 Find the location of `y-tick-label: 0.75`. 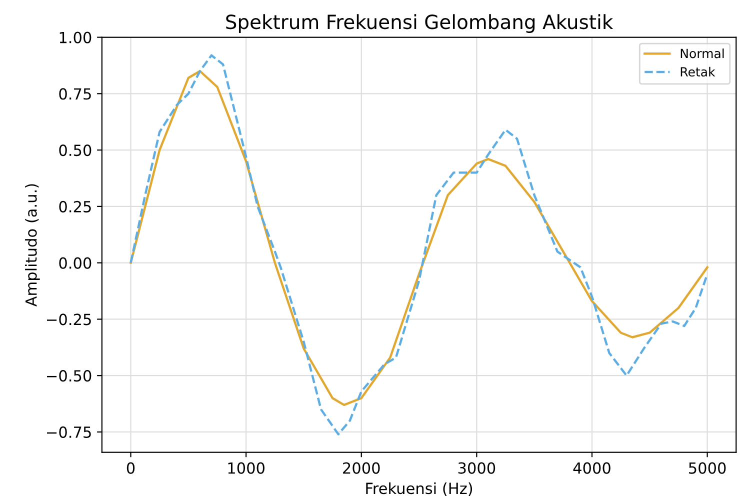

y-tick-label: 0.75 is located at coordinates (75, 94).